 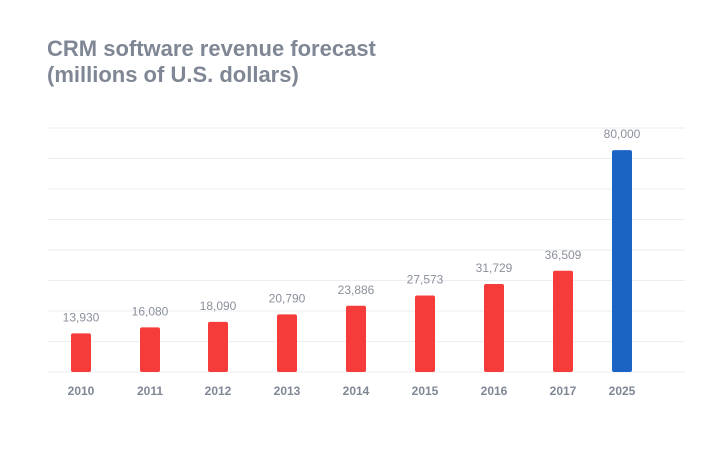 I want to click on chart-title-line-2: (millions of U.S. dollars), so click(x=173, y=74).